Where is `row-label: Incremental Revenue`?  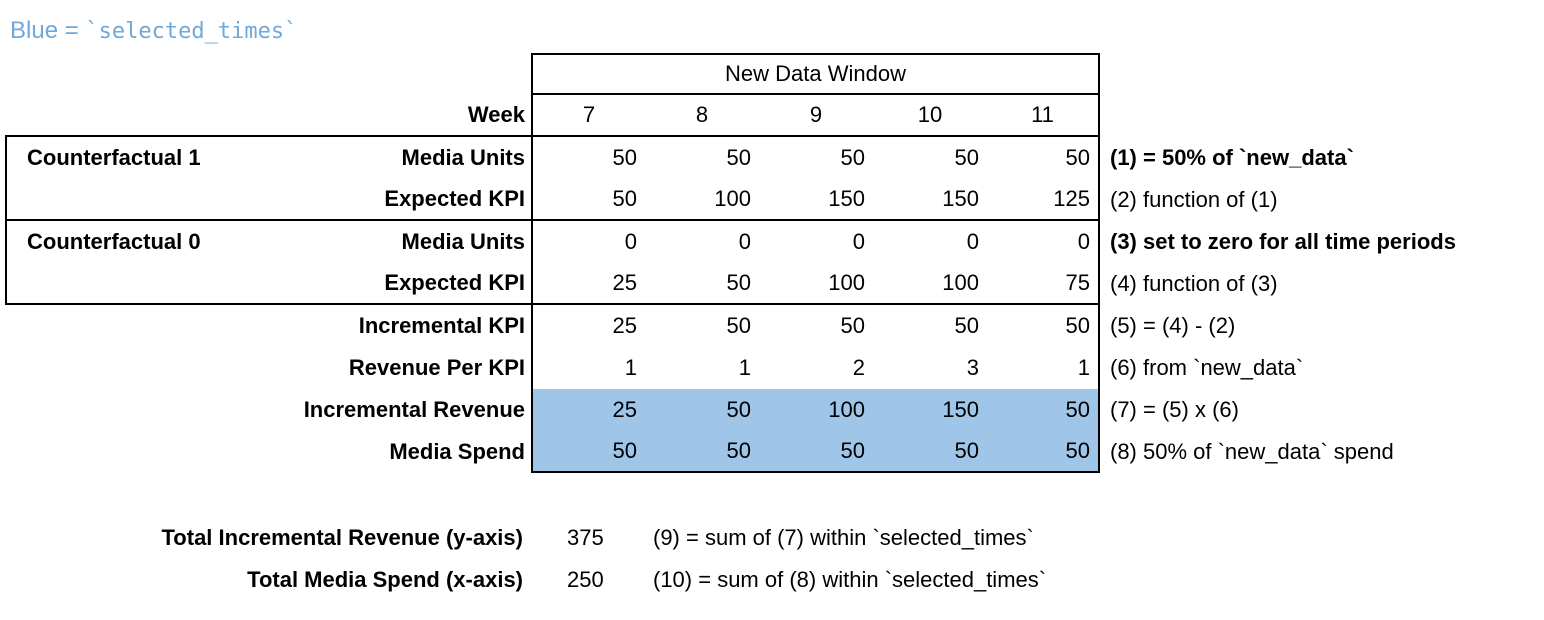 row-label: Incremental Revenue is located at coordinates (414, 409).